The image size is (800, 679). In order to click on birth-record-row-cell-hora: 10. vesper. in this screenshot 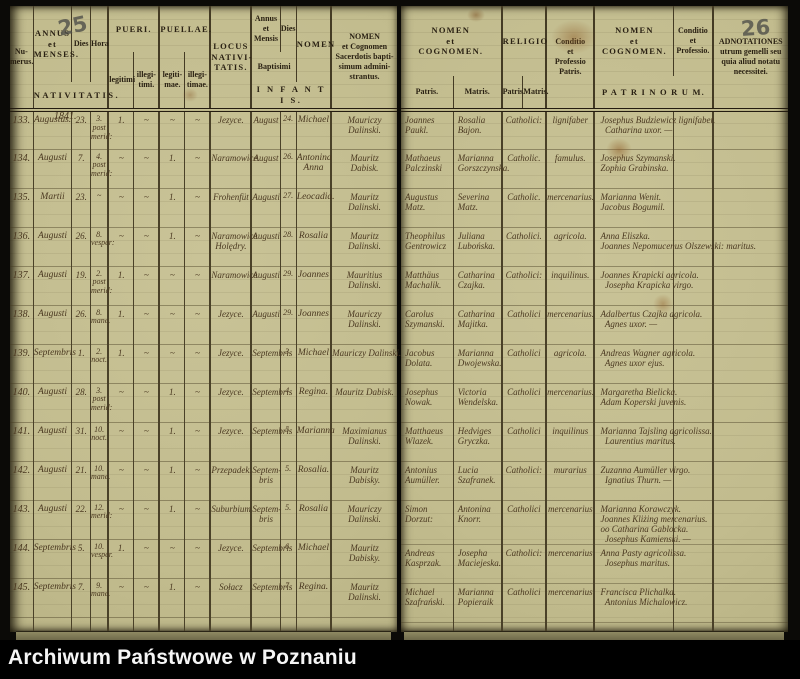, I will do `click(101, 558)`.